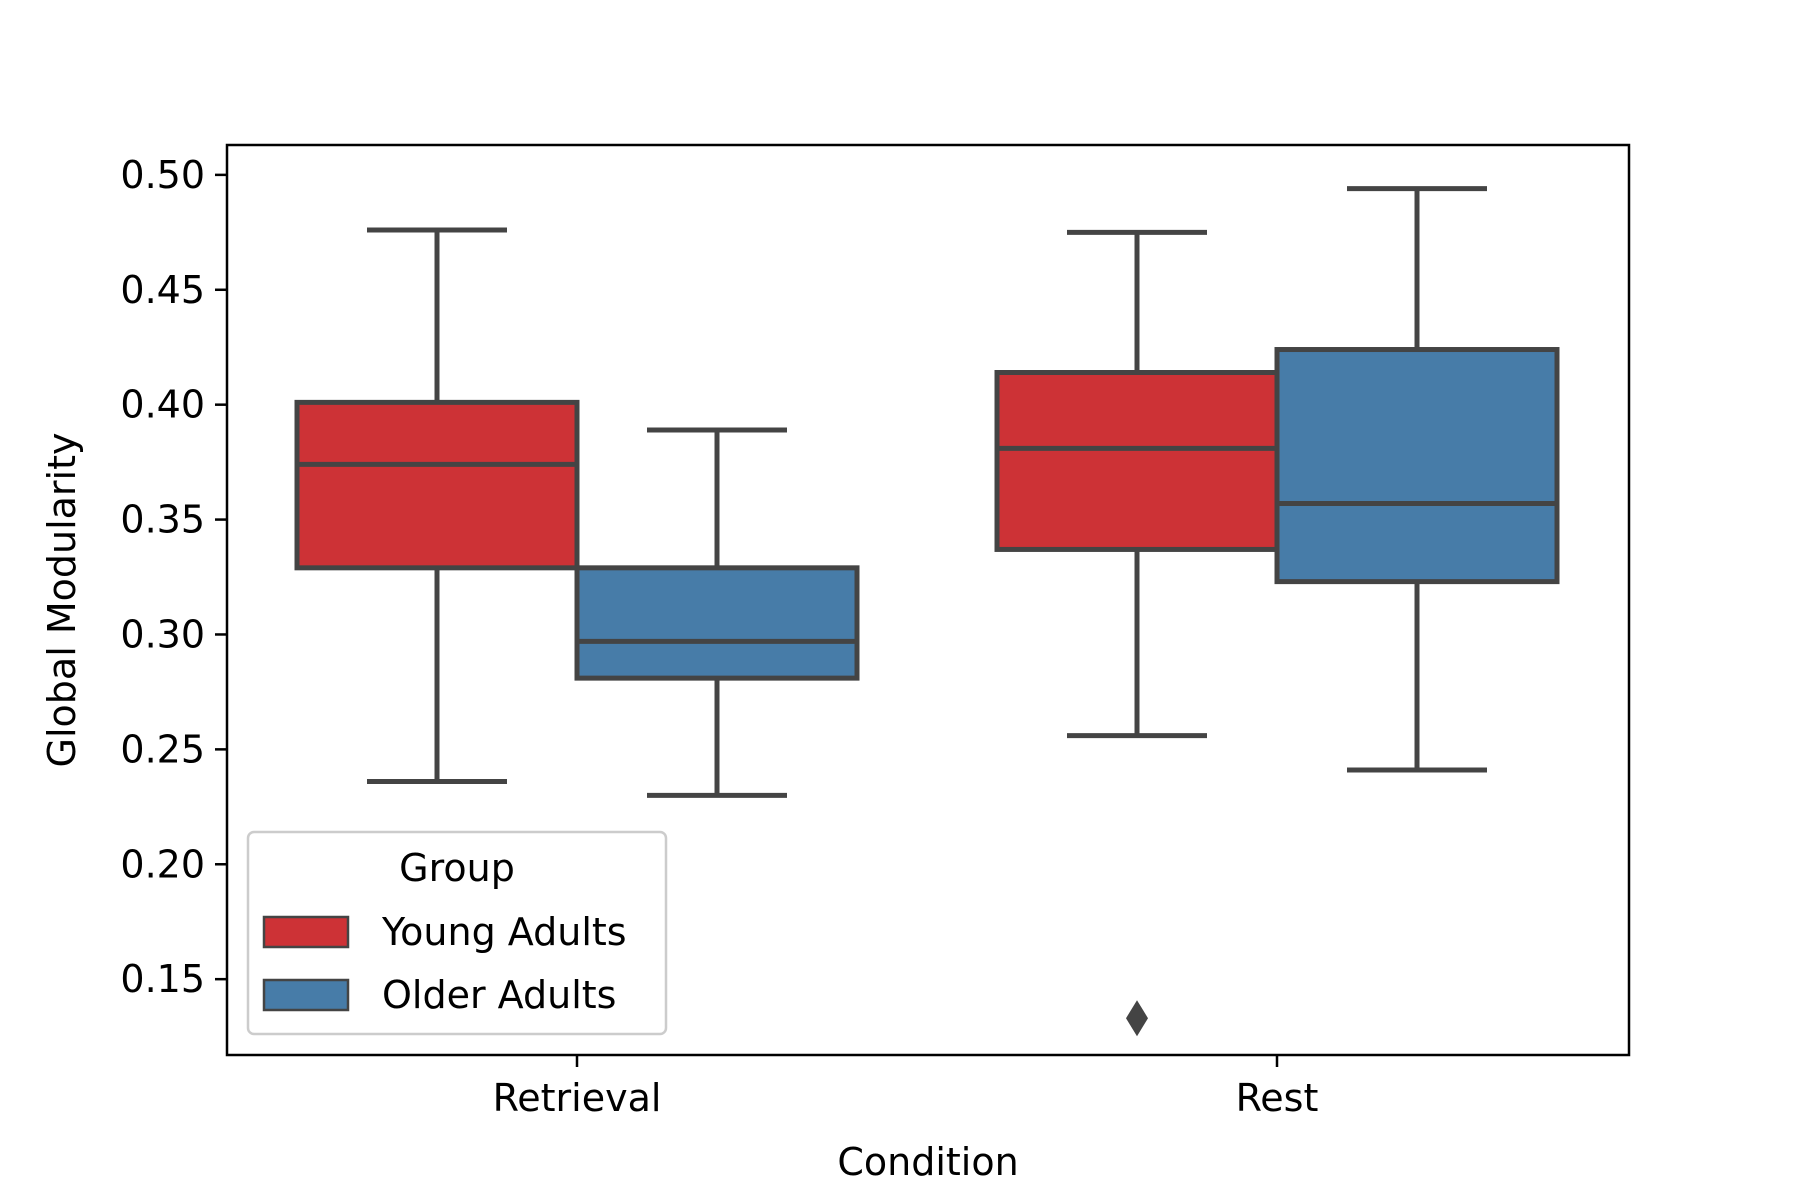  Describe the element at coordinates (577, 1098) in the screenshot. I see `x-tick-label: Retrieval` at that location.